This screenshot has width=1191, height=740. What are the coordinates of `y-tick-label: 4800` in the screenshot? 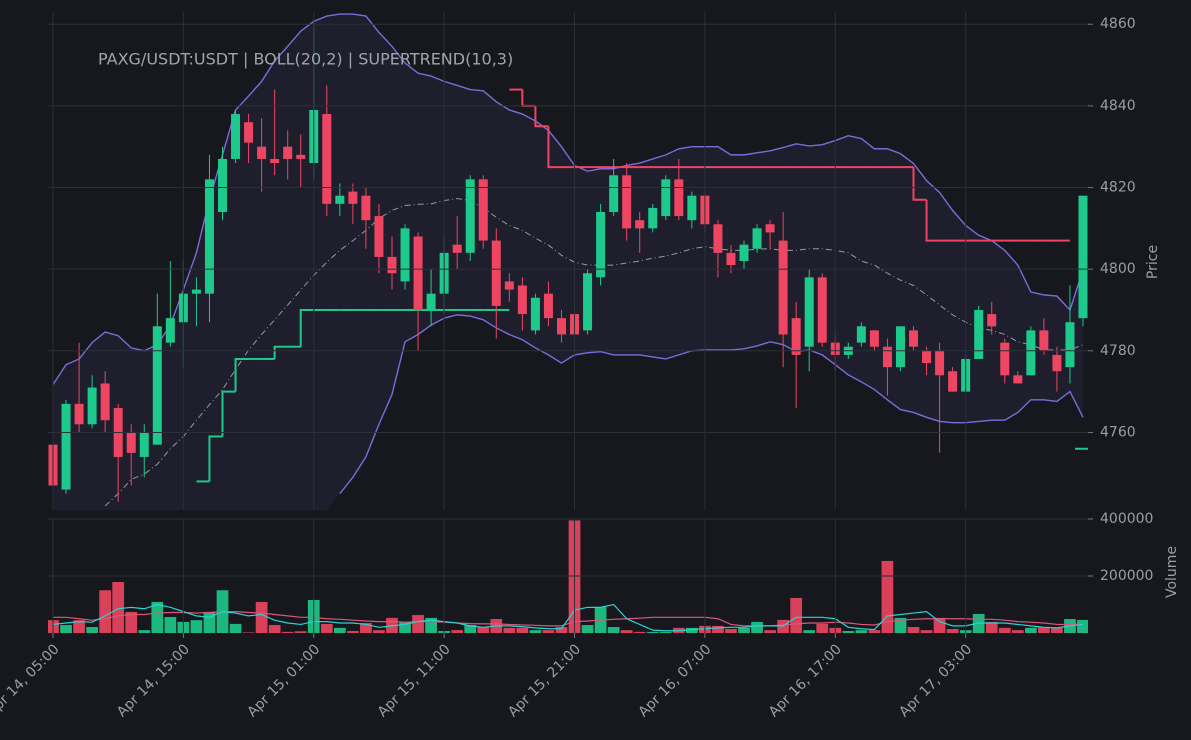 It's located at (1118, 269).